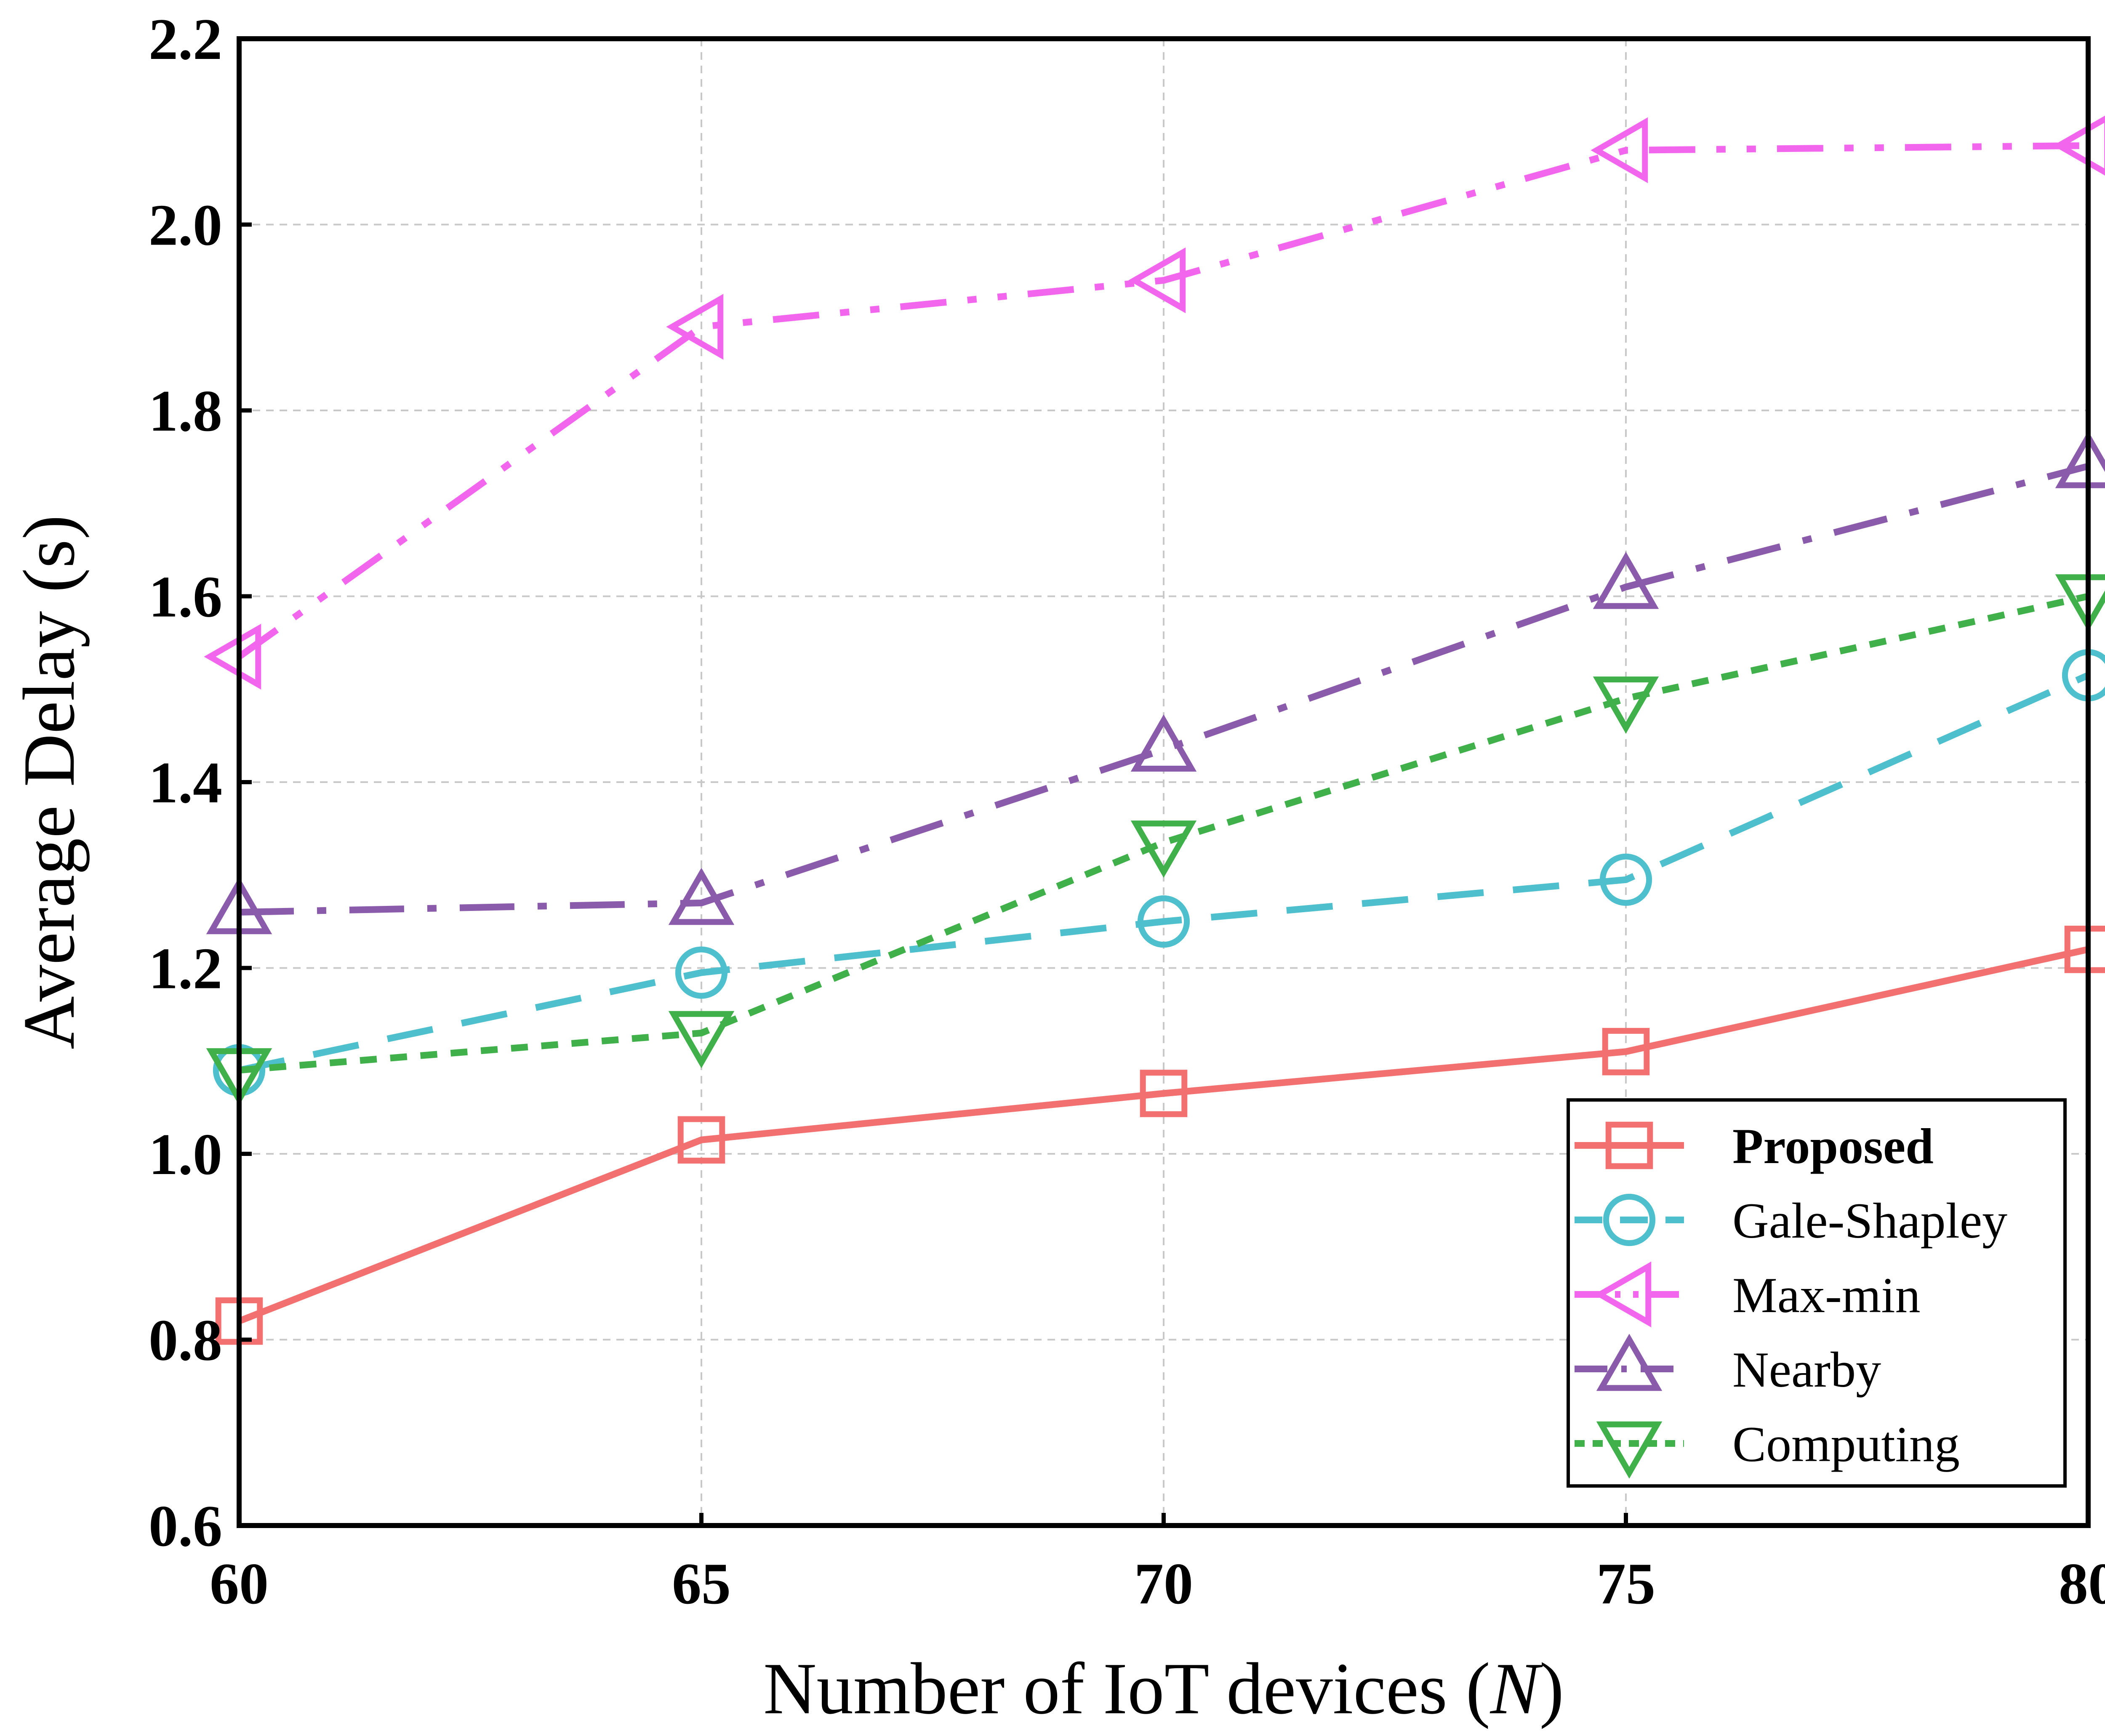 This screenshot has width=2105, height=1736. Describe the element at coordinates (185, 1340) in the screenshot. I see `y-tick-label: 0.8` at that location.